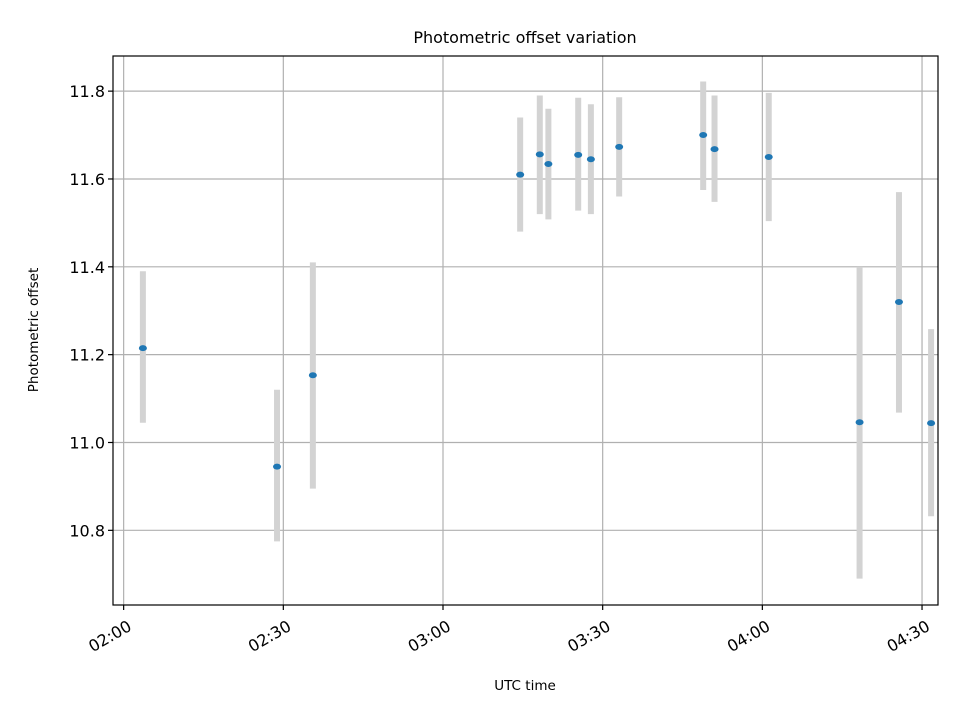 The width and height of the screenshot is (960, 720). I want to click on x-tick-label: 02:00, so click(109, 636).